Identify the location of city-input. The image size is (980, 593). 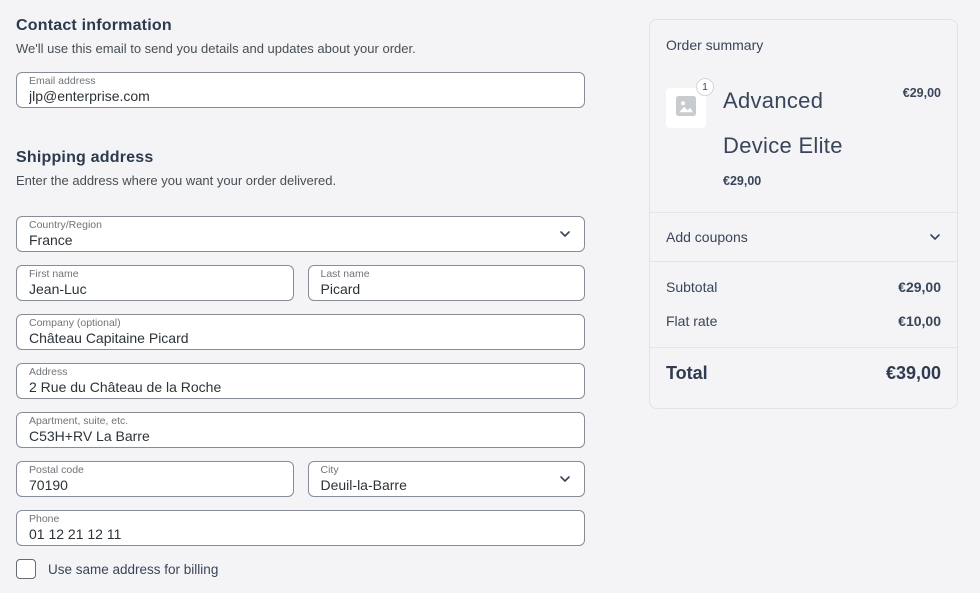
(446, 485).